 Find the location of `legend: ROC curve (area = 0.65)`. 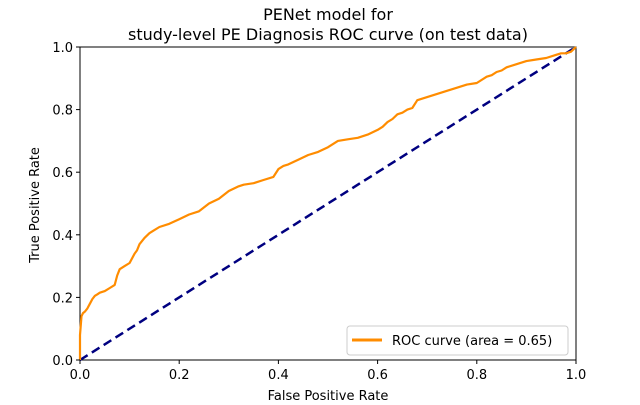

legend: ROC curve (area = 0.65) is located at coordinates (457, 340).